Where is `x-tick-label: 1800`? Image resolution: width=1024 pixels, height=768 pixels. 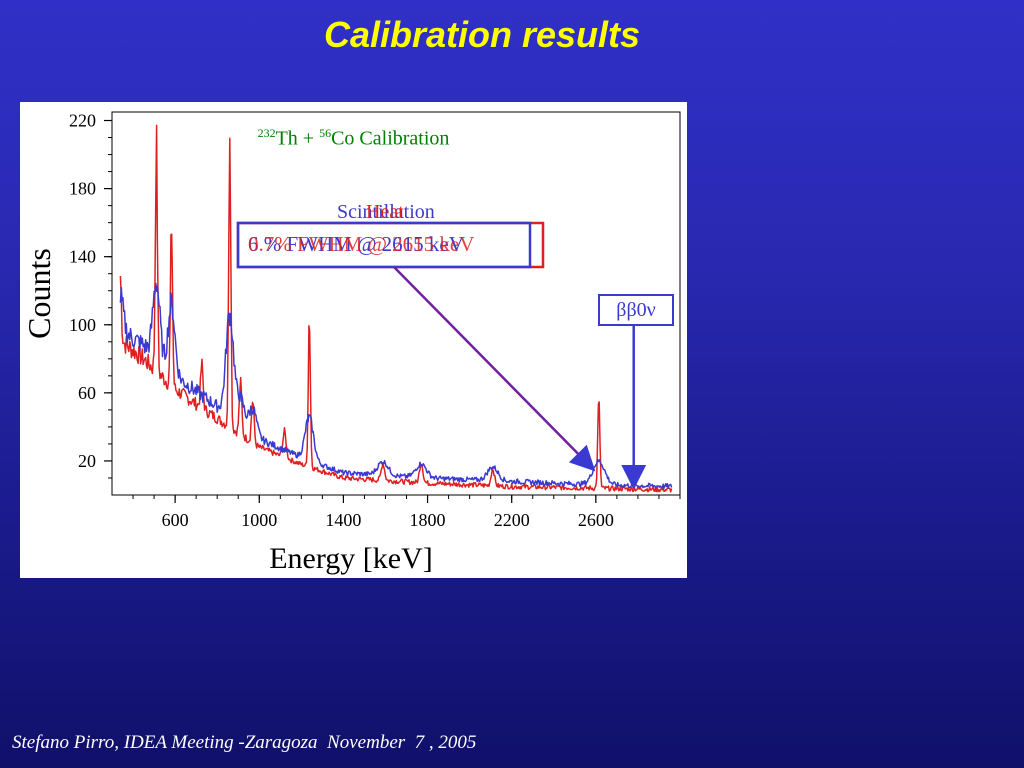 x-tick-label: 1800 is located at coordinates (428, 520).